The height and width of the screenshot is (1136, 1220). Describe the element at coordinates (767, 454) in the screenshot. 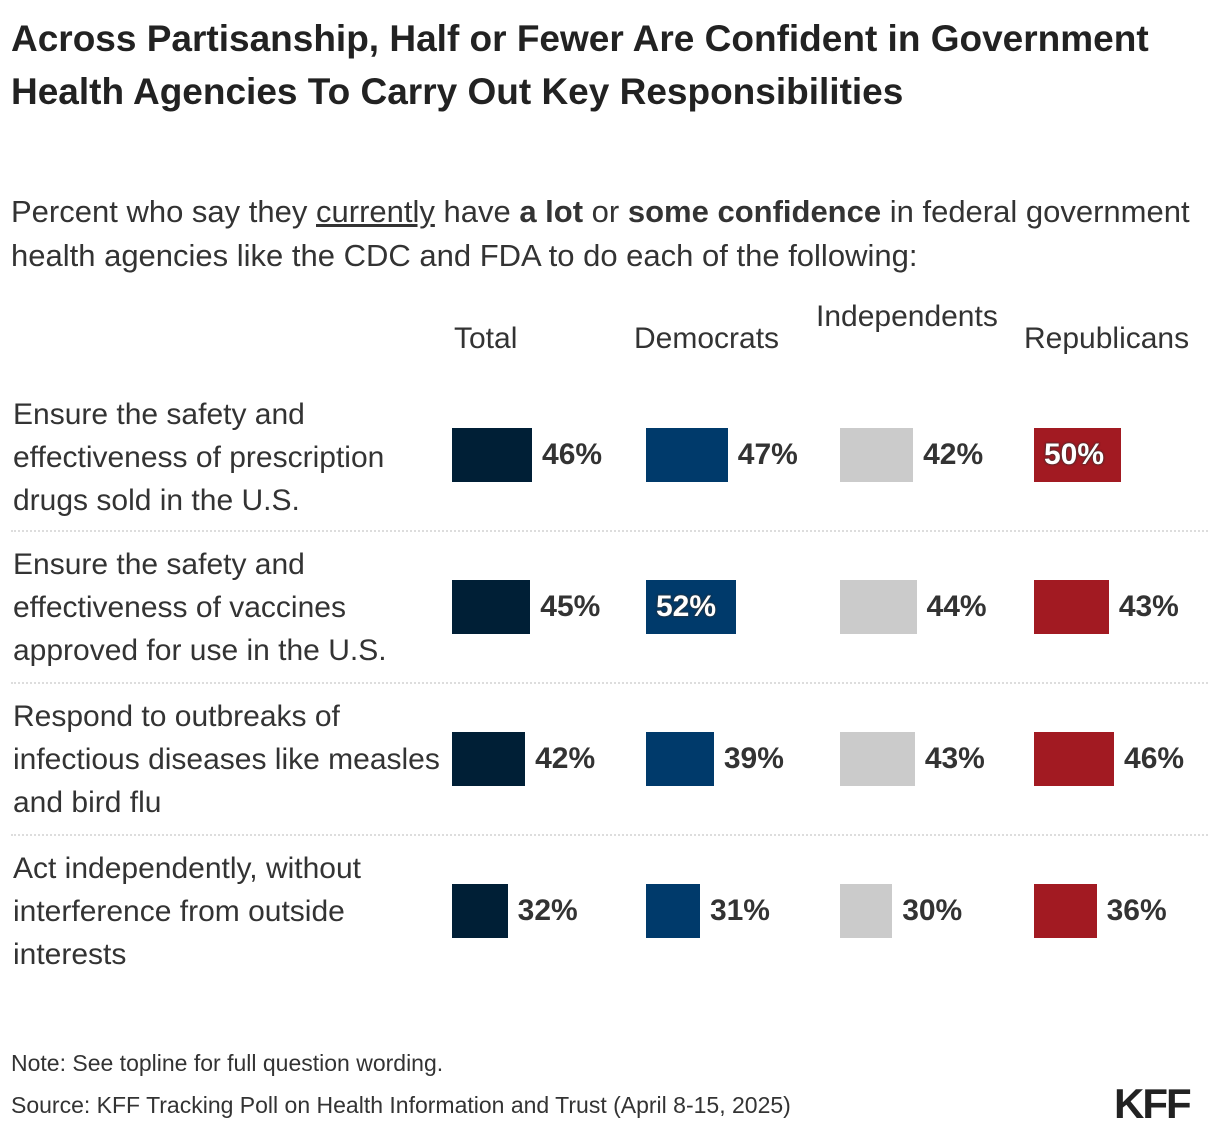

I see `data-label: 47%` at that location.